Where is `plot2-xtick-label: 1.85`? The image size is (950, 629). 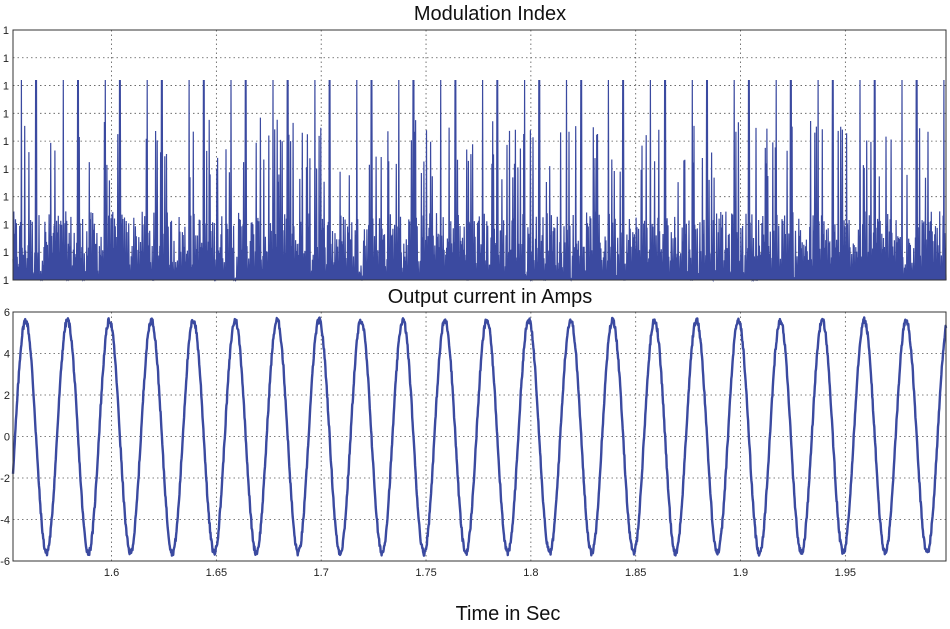 plot2-xtick-label: 1.85 is located at coordinates (635, 573).